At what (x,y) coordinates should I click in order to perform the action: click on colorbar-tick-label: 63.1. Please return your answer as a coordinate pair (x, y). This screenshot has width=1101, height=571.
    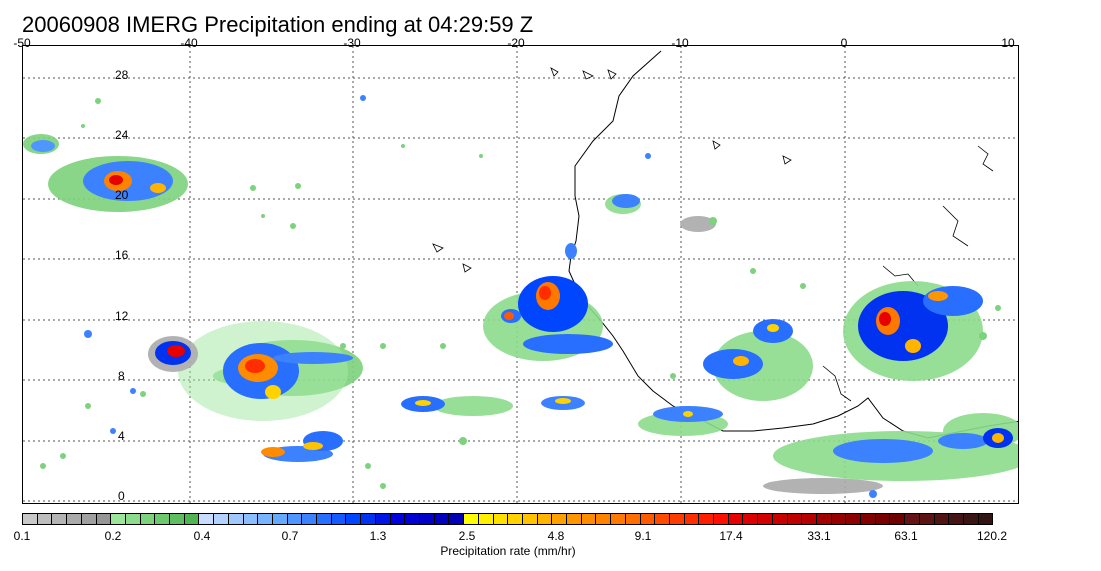
    Looking at the image, I should click on (906, 536).